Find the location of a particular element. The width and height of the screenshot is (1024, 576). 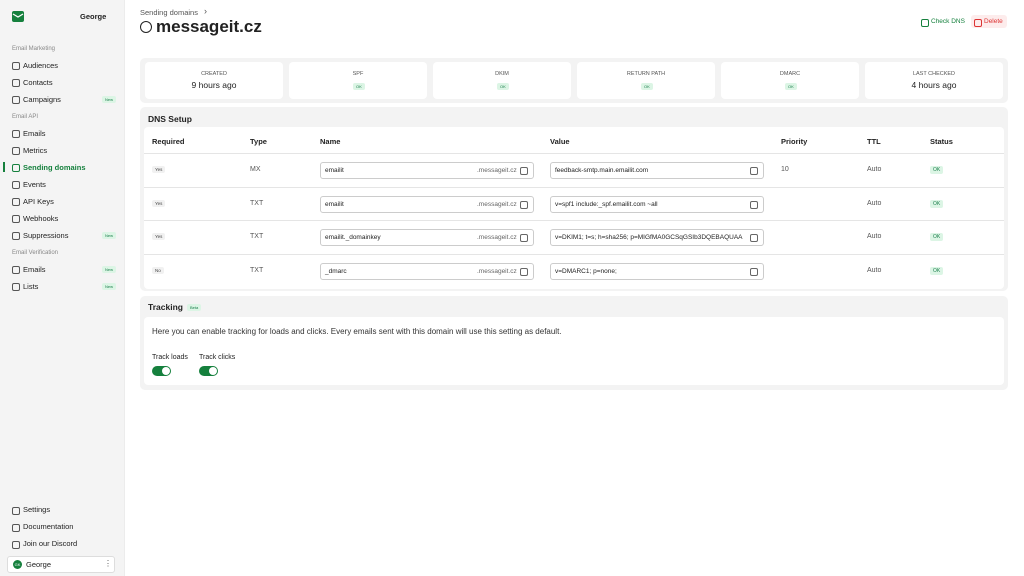

nav-item: Webhooks is located at coordinates (41, 218).